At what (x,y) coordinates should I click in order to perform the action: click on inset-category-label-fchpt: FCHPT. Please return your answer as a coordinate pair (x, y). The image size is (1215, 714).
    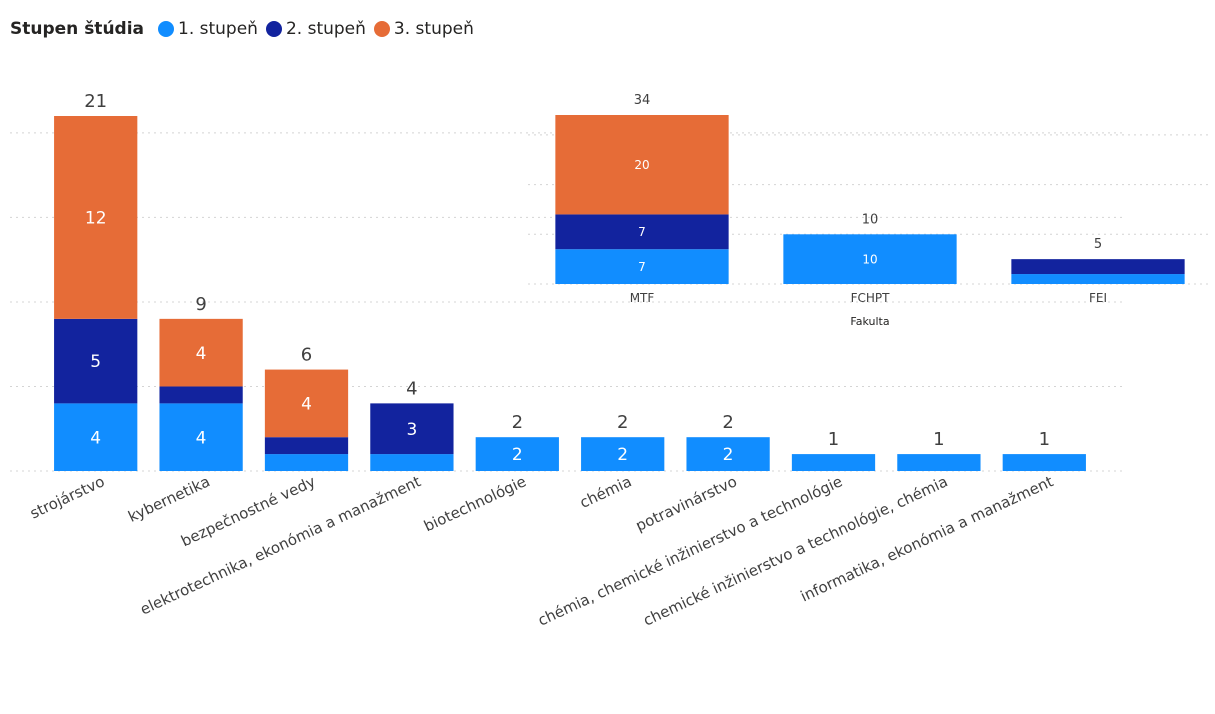
    Looking at the image, I should click on (871, 298).